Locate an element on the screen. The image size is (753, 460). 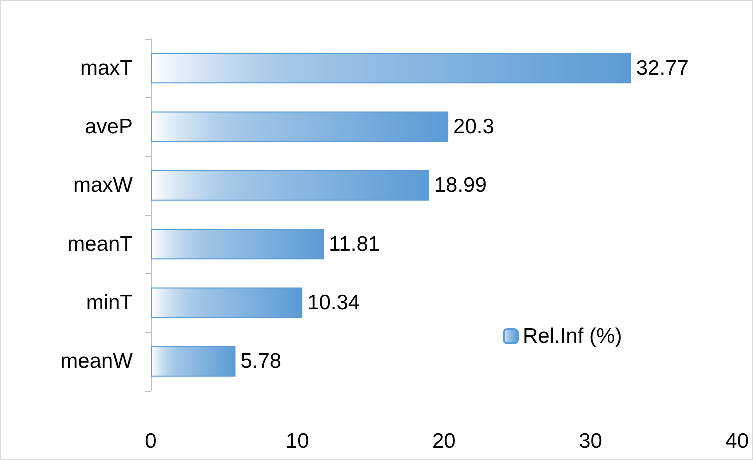
x-tick-label: 0 is located at coordinates (151, 441).